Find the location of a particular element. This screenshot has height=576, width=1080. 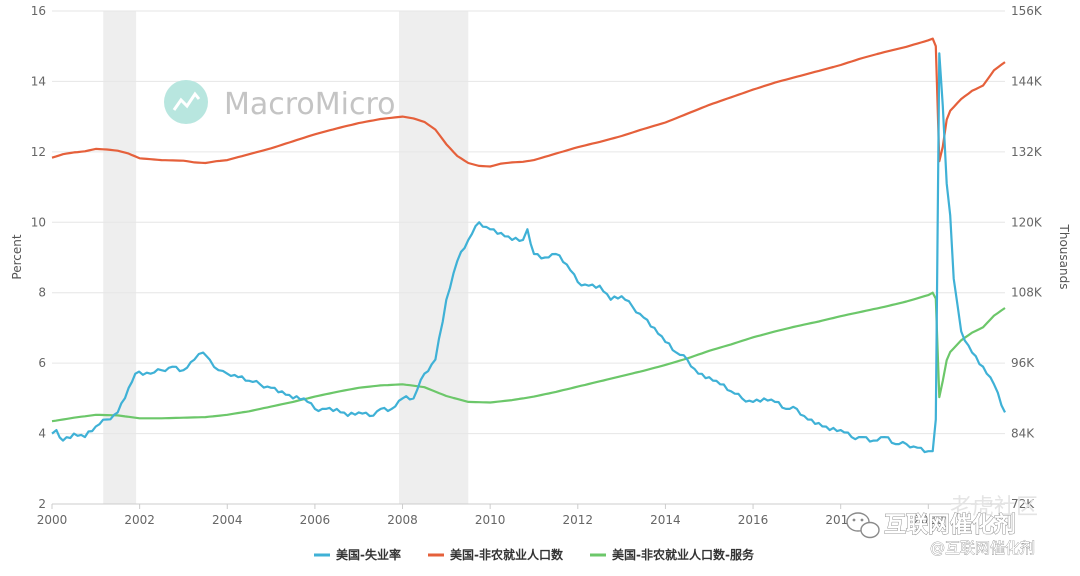

x-tick-label: 2008 is located at coordinates (402, 520).